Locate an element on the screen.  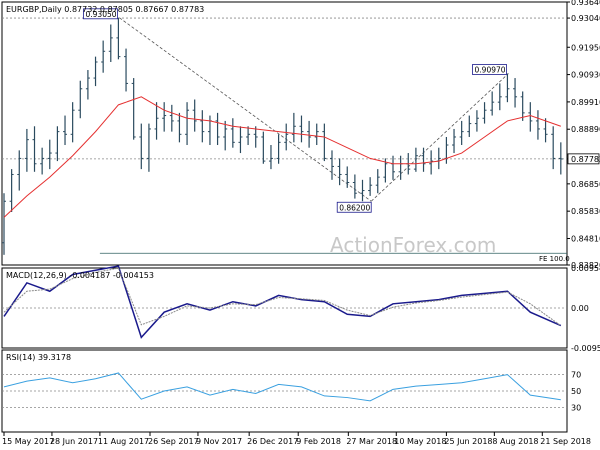
macd-title: MACD(12,26,9) -0.004187 -0.004153 is located at coordinates (80, 275).